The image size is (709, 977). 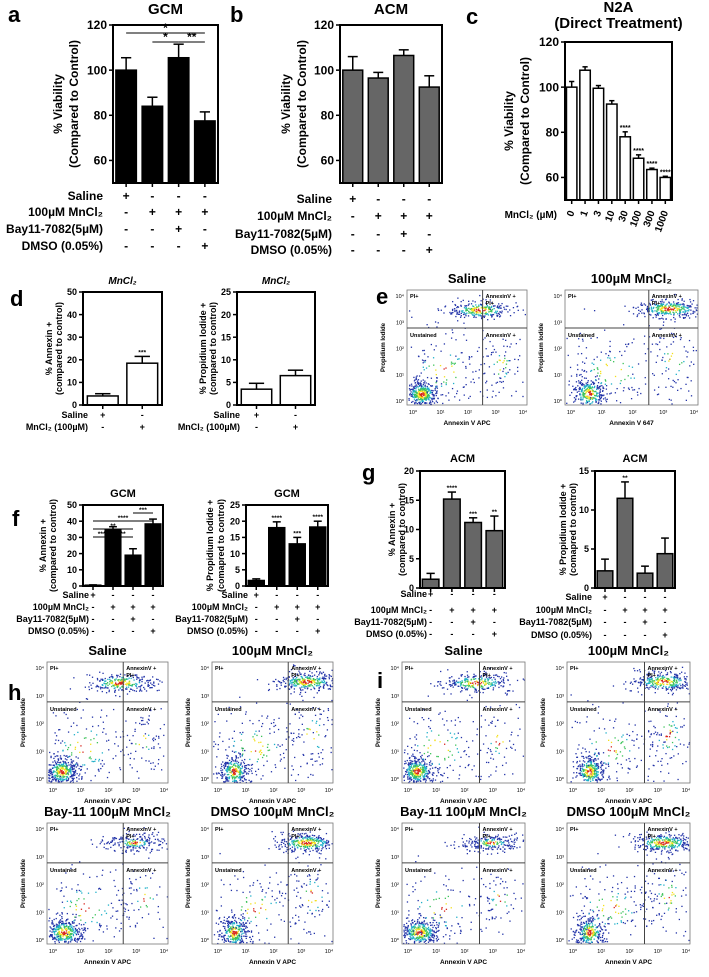 What do you see at coordinates (378, 250) in the screenshot?
I see `condition-sign: -` at bounding box center [378, 250].